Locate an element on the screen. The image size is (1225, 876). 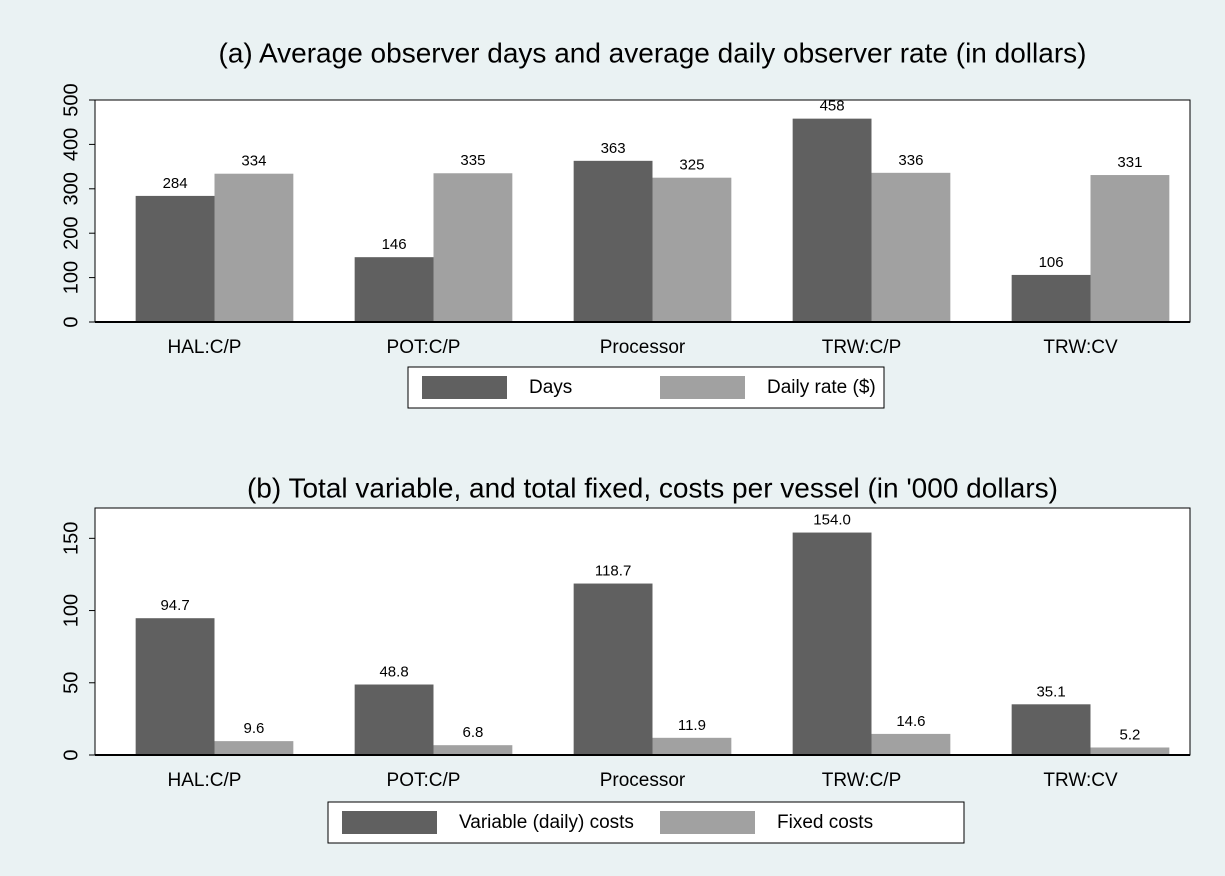
y-tick-label: 500 is located at coordinates (71, 99).